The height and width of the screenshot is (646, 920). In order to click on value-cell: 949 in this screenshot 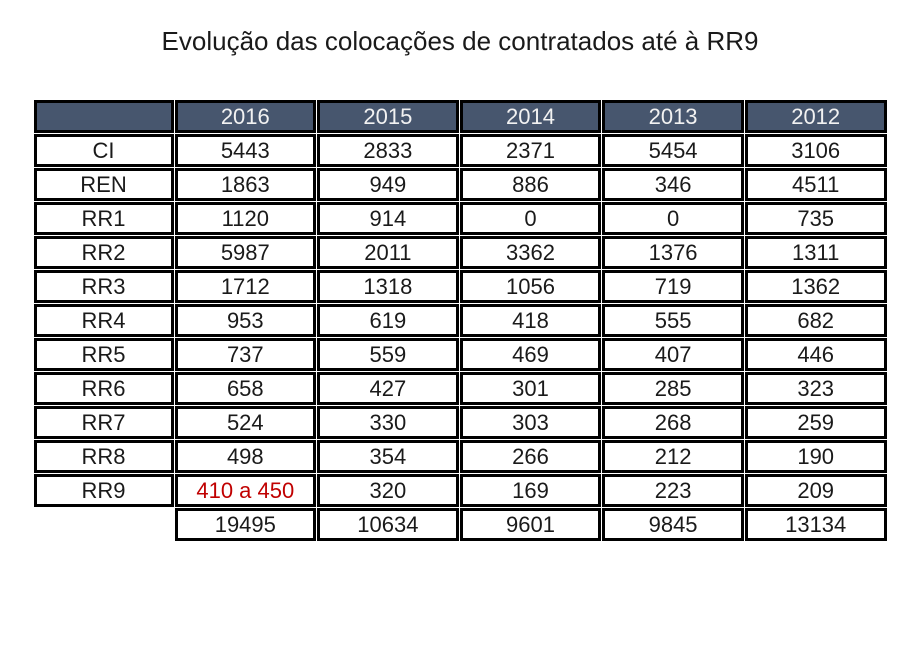, I will do `click(388, 184)`.